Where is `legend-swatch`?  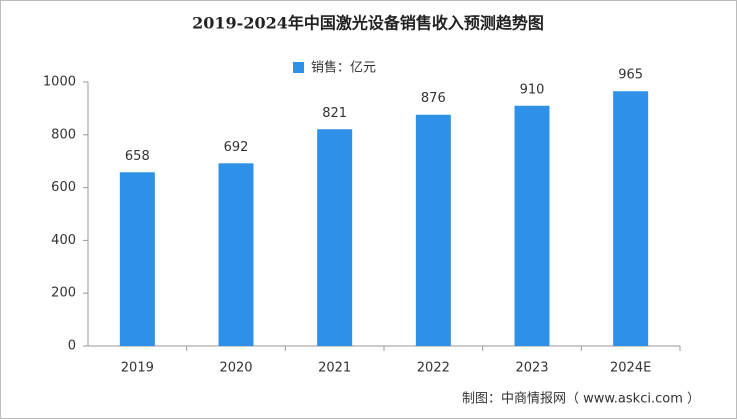 legend-swatch is located at coordinates (298, 67).